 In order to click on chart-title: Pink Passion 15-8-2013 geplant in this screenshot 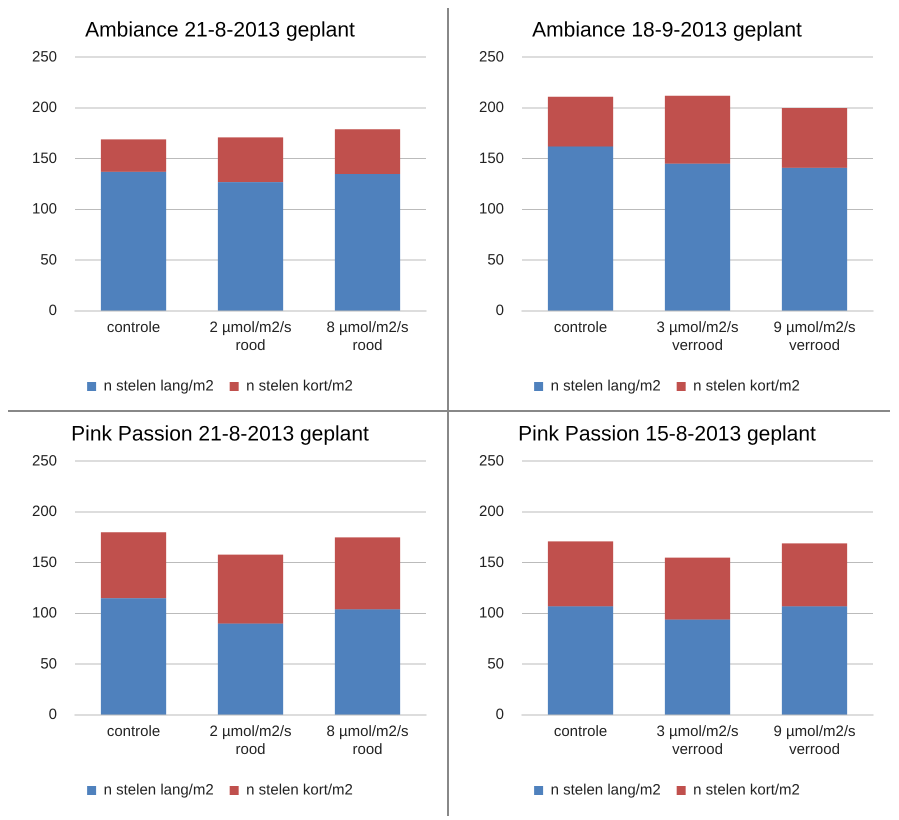, I will do `click(667, 434)`.